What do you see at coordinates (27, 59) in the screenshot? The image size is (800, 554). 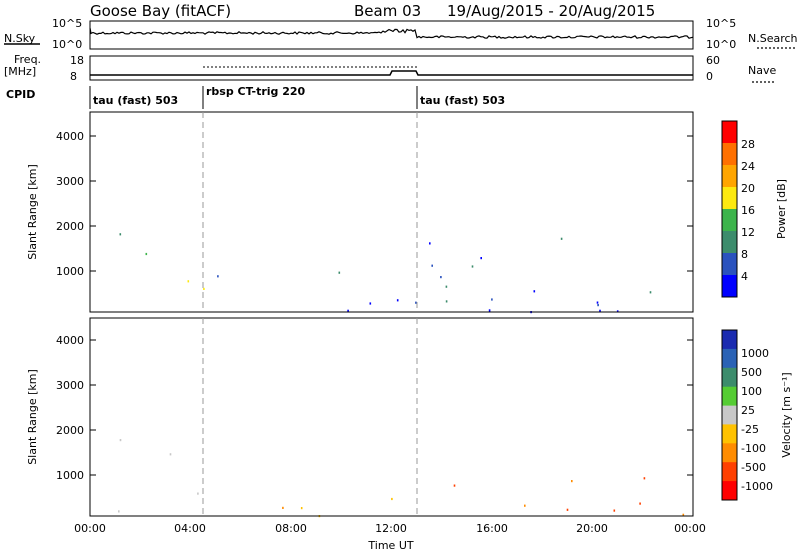 I see `freq-label-top: Freq.` at bounding box center [27, 59].